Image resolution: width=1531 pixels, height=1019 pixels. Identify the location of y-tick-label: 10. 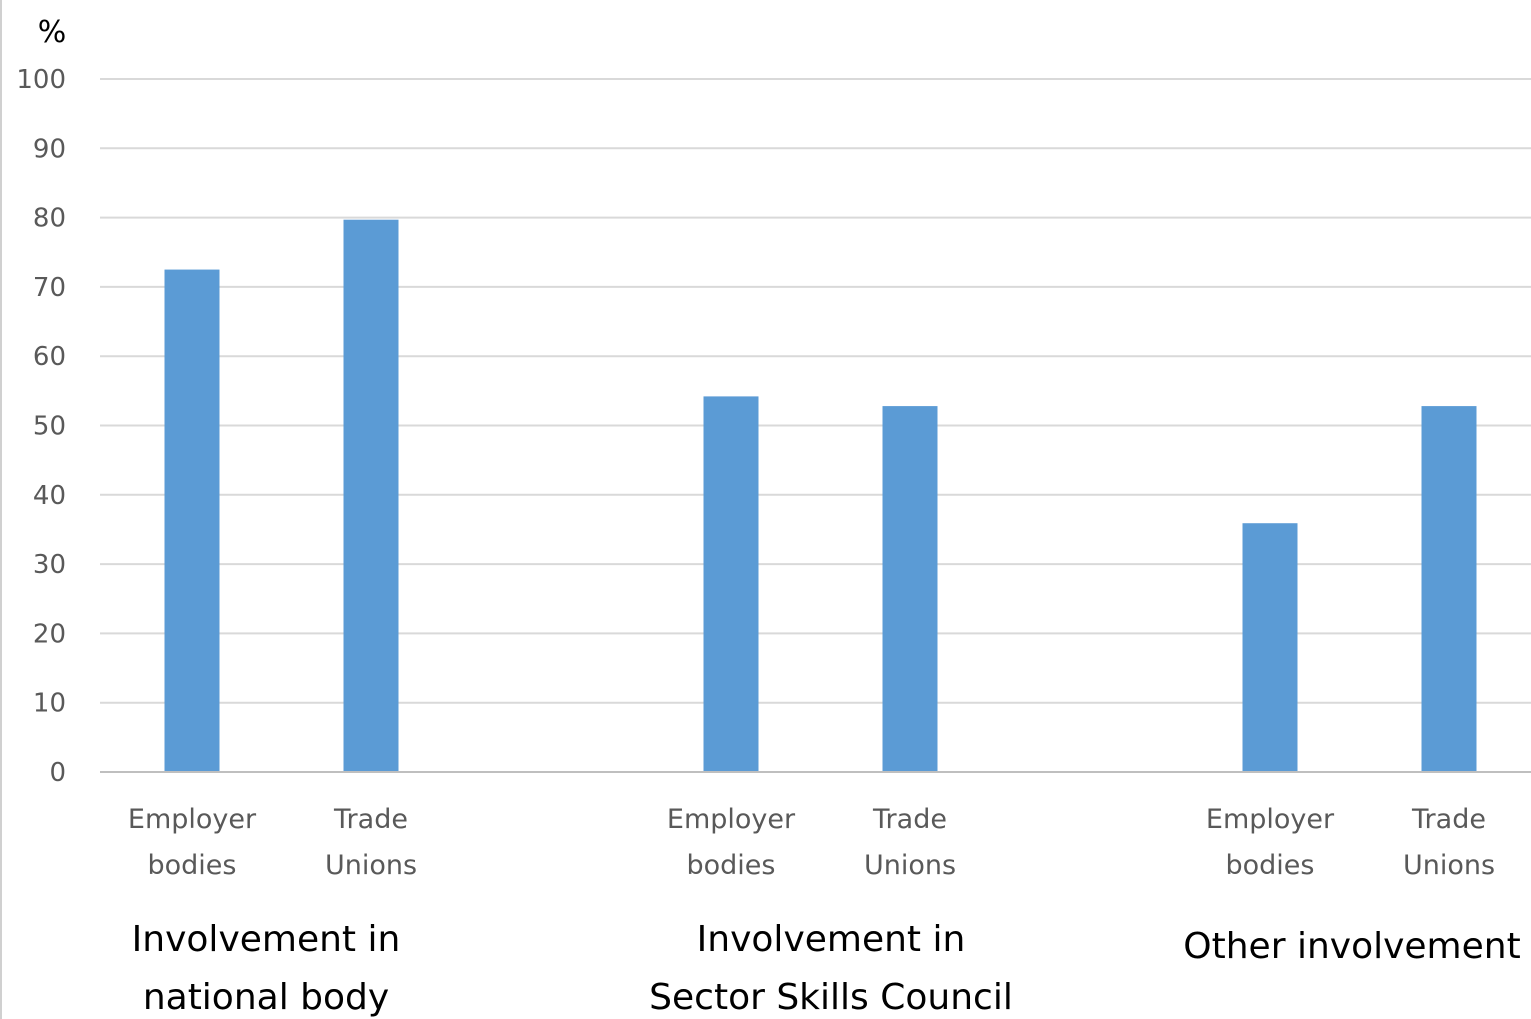
(49, 704).